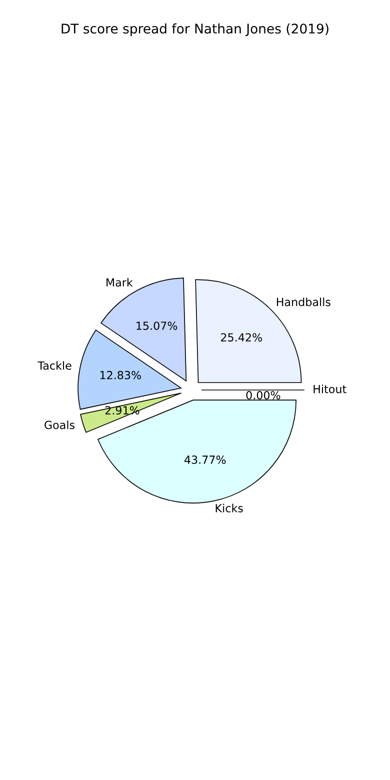 This screenshot has height=780, width=390. I want to click on slice-label: Mark, so click(119, 282).